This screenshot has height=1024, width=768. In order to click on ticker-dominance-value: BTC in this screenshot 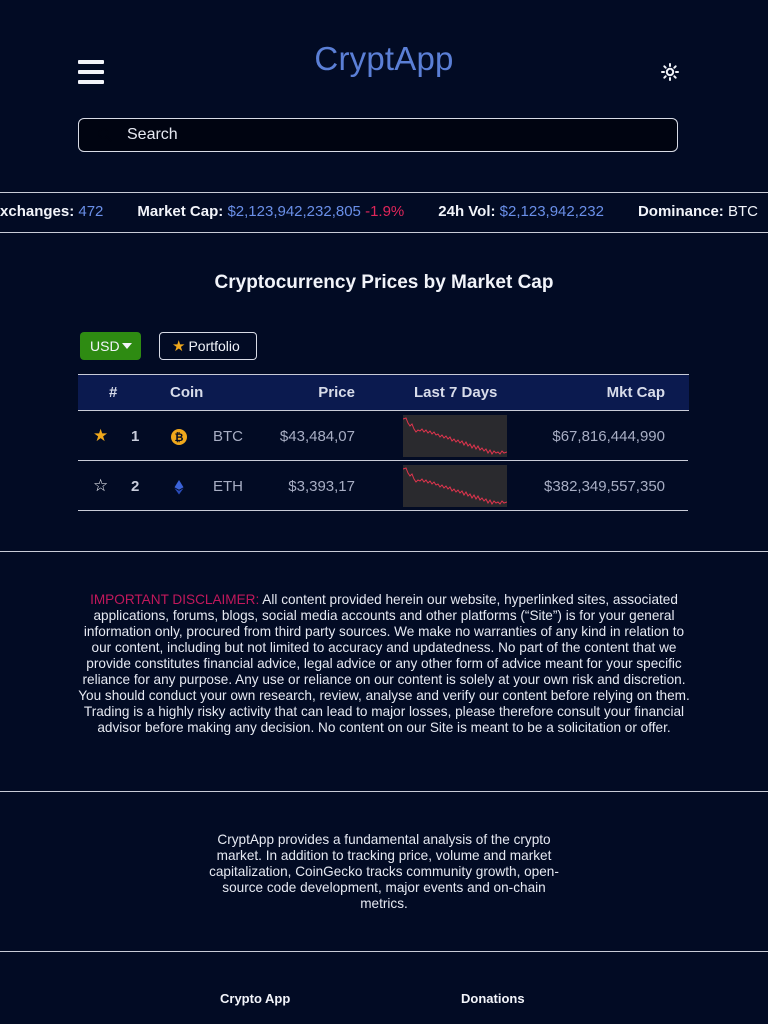, I will do `click(742, 211)`.